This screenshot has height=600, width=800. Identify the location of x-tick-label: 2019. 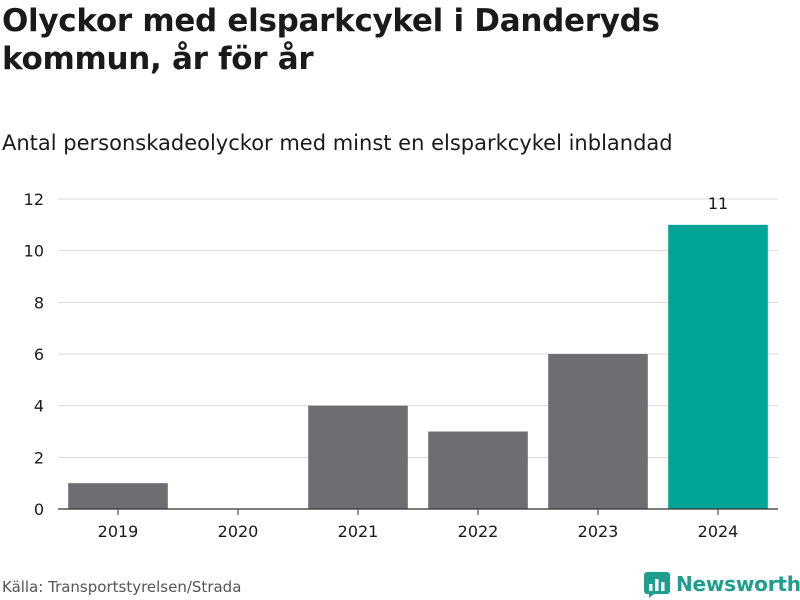
(118, 531).